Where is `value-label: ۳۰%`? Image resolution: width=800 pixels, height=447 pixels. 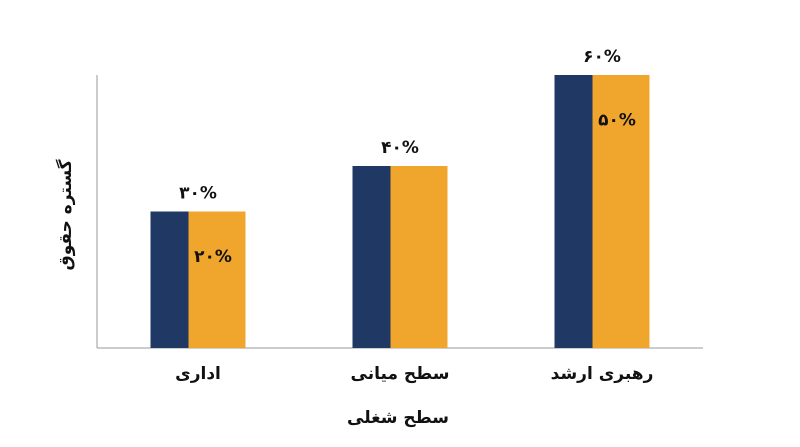
value-label: ۳۰% is located at coordinates (198, 194).